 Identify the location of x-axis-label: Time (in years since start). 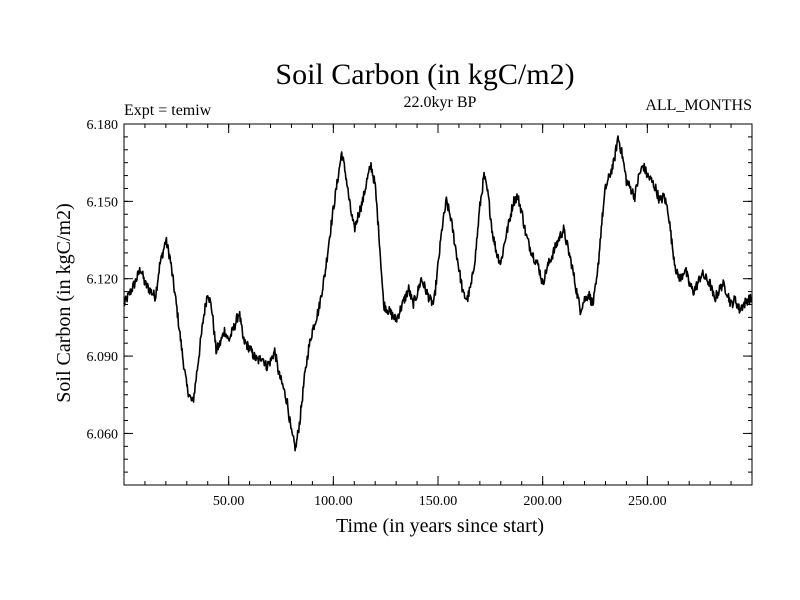
(440, 526).